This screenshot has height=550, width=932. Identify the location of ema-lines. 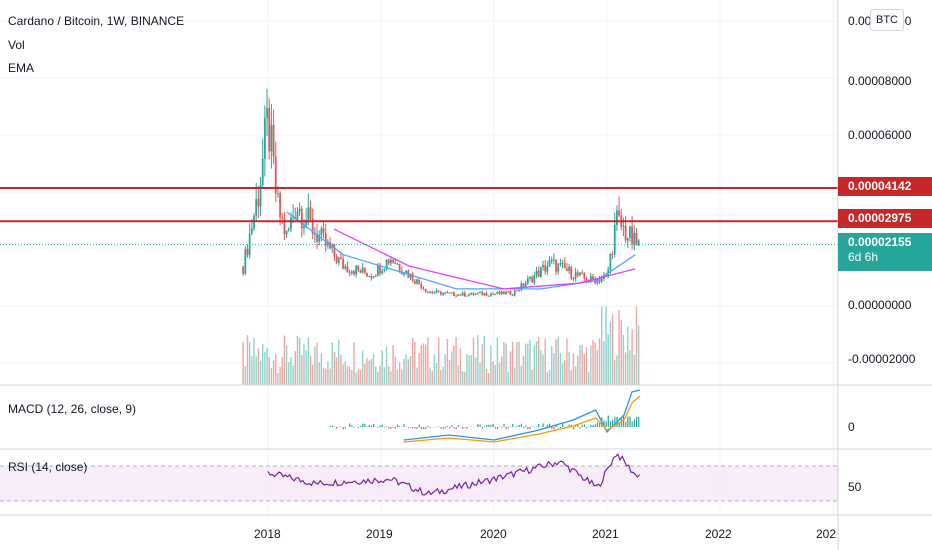
(461, 250).